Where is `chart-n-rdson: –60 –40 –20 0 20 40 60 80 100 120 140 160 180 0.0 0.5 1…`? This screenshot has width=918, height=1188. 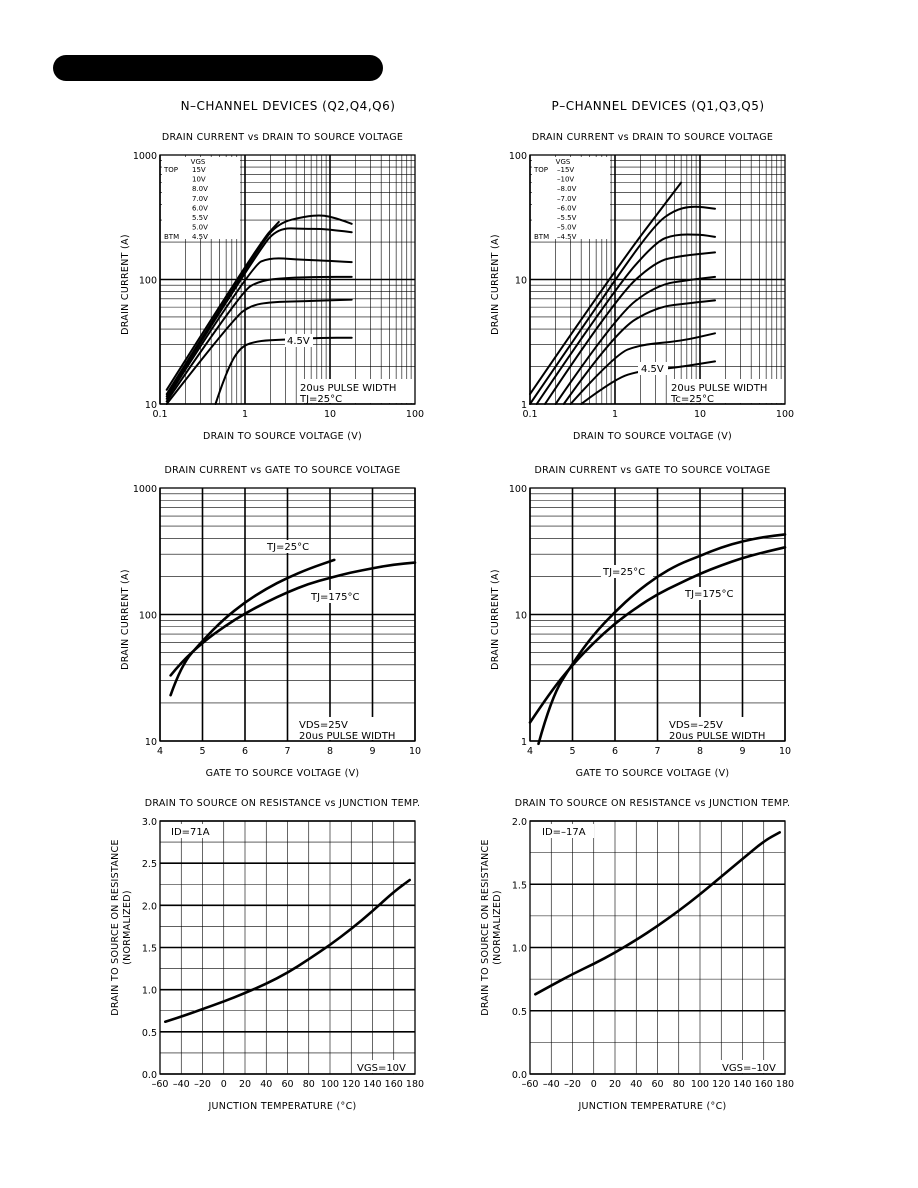 chart-n-rdson: –60 –40 –20 0 20 40 60 80 100 120 140 160 180 0.0 0.5 1… is located at coordinates (267, 955).